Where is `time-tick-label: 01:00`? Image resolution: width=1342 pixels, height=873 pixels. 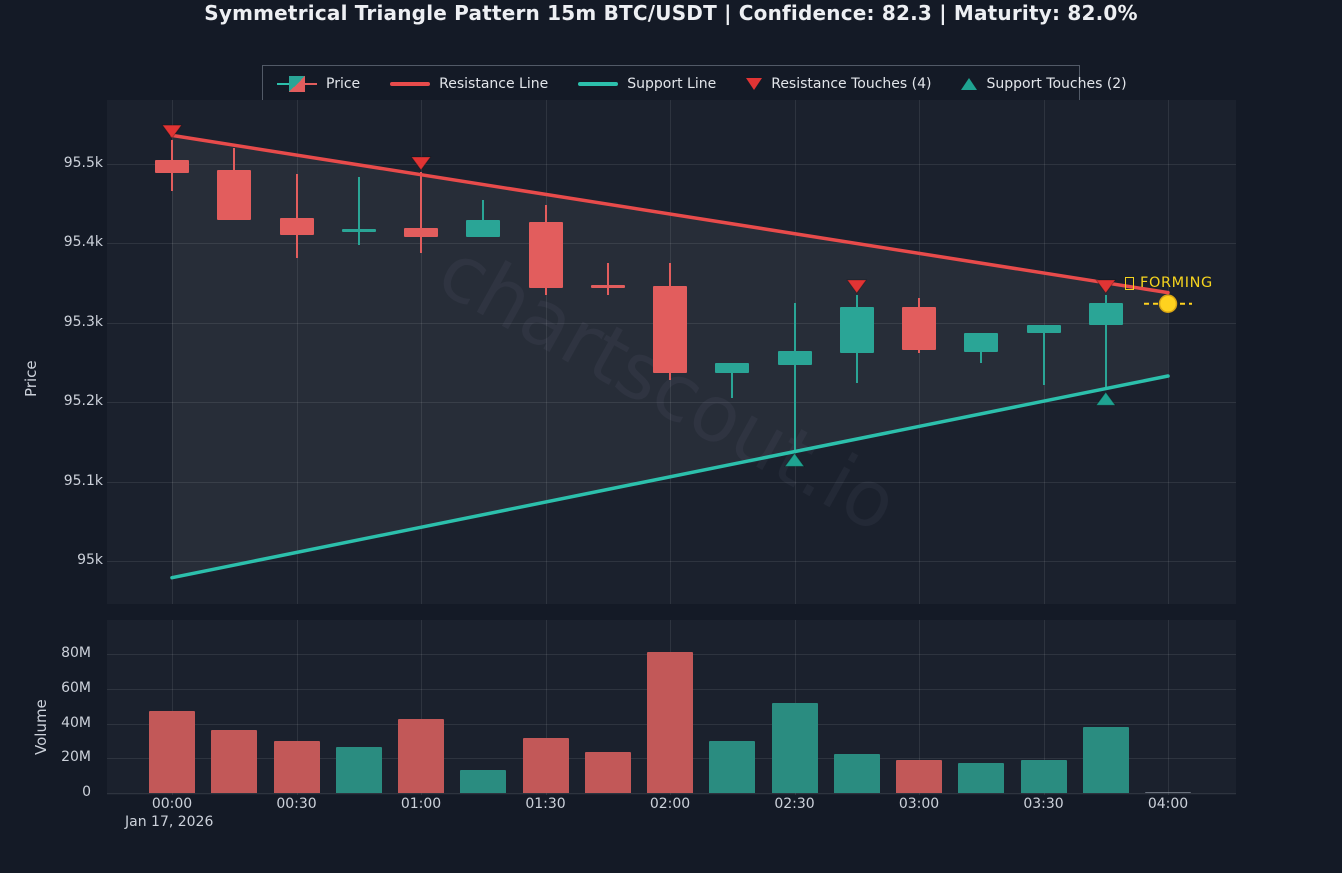
time-tick-label: 01:00 is located at coordinates (421, 804).